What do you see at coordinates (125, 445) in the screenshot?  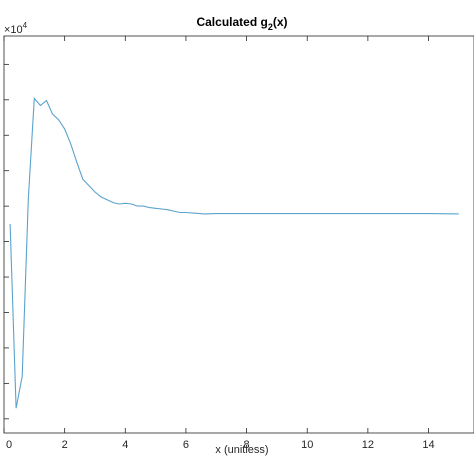 I see `x-tick-label: 4` at bounding box center [125, 445].